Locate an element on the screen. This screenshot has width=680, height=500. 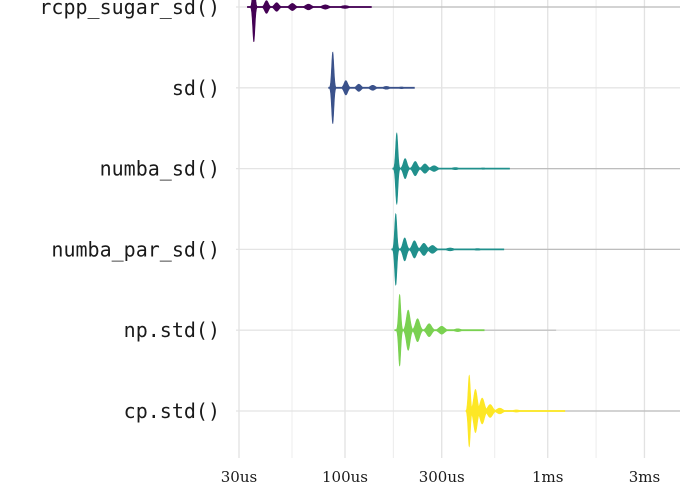
x-tick-label: 3ms is located at coordinates (644, 477).